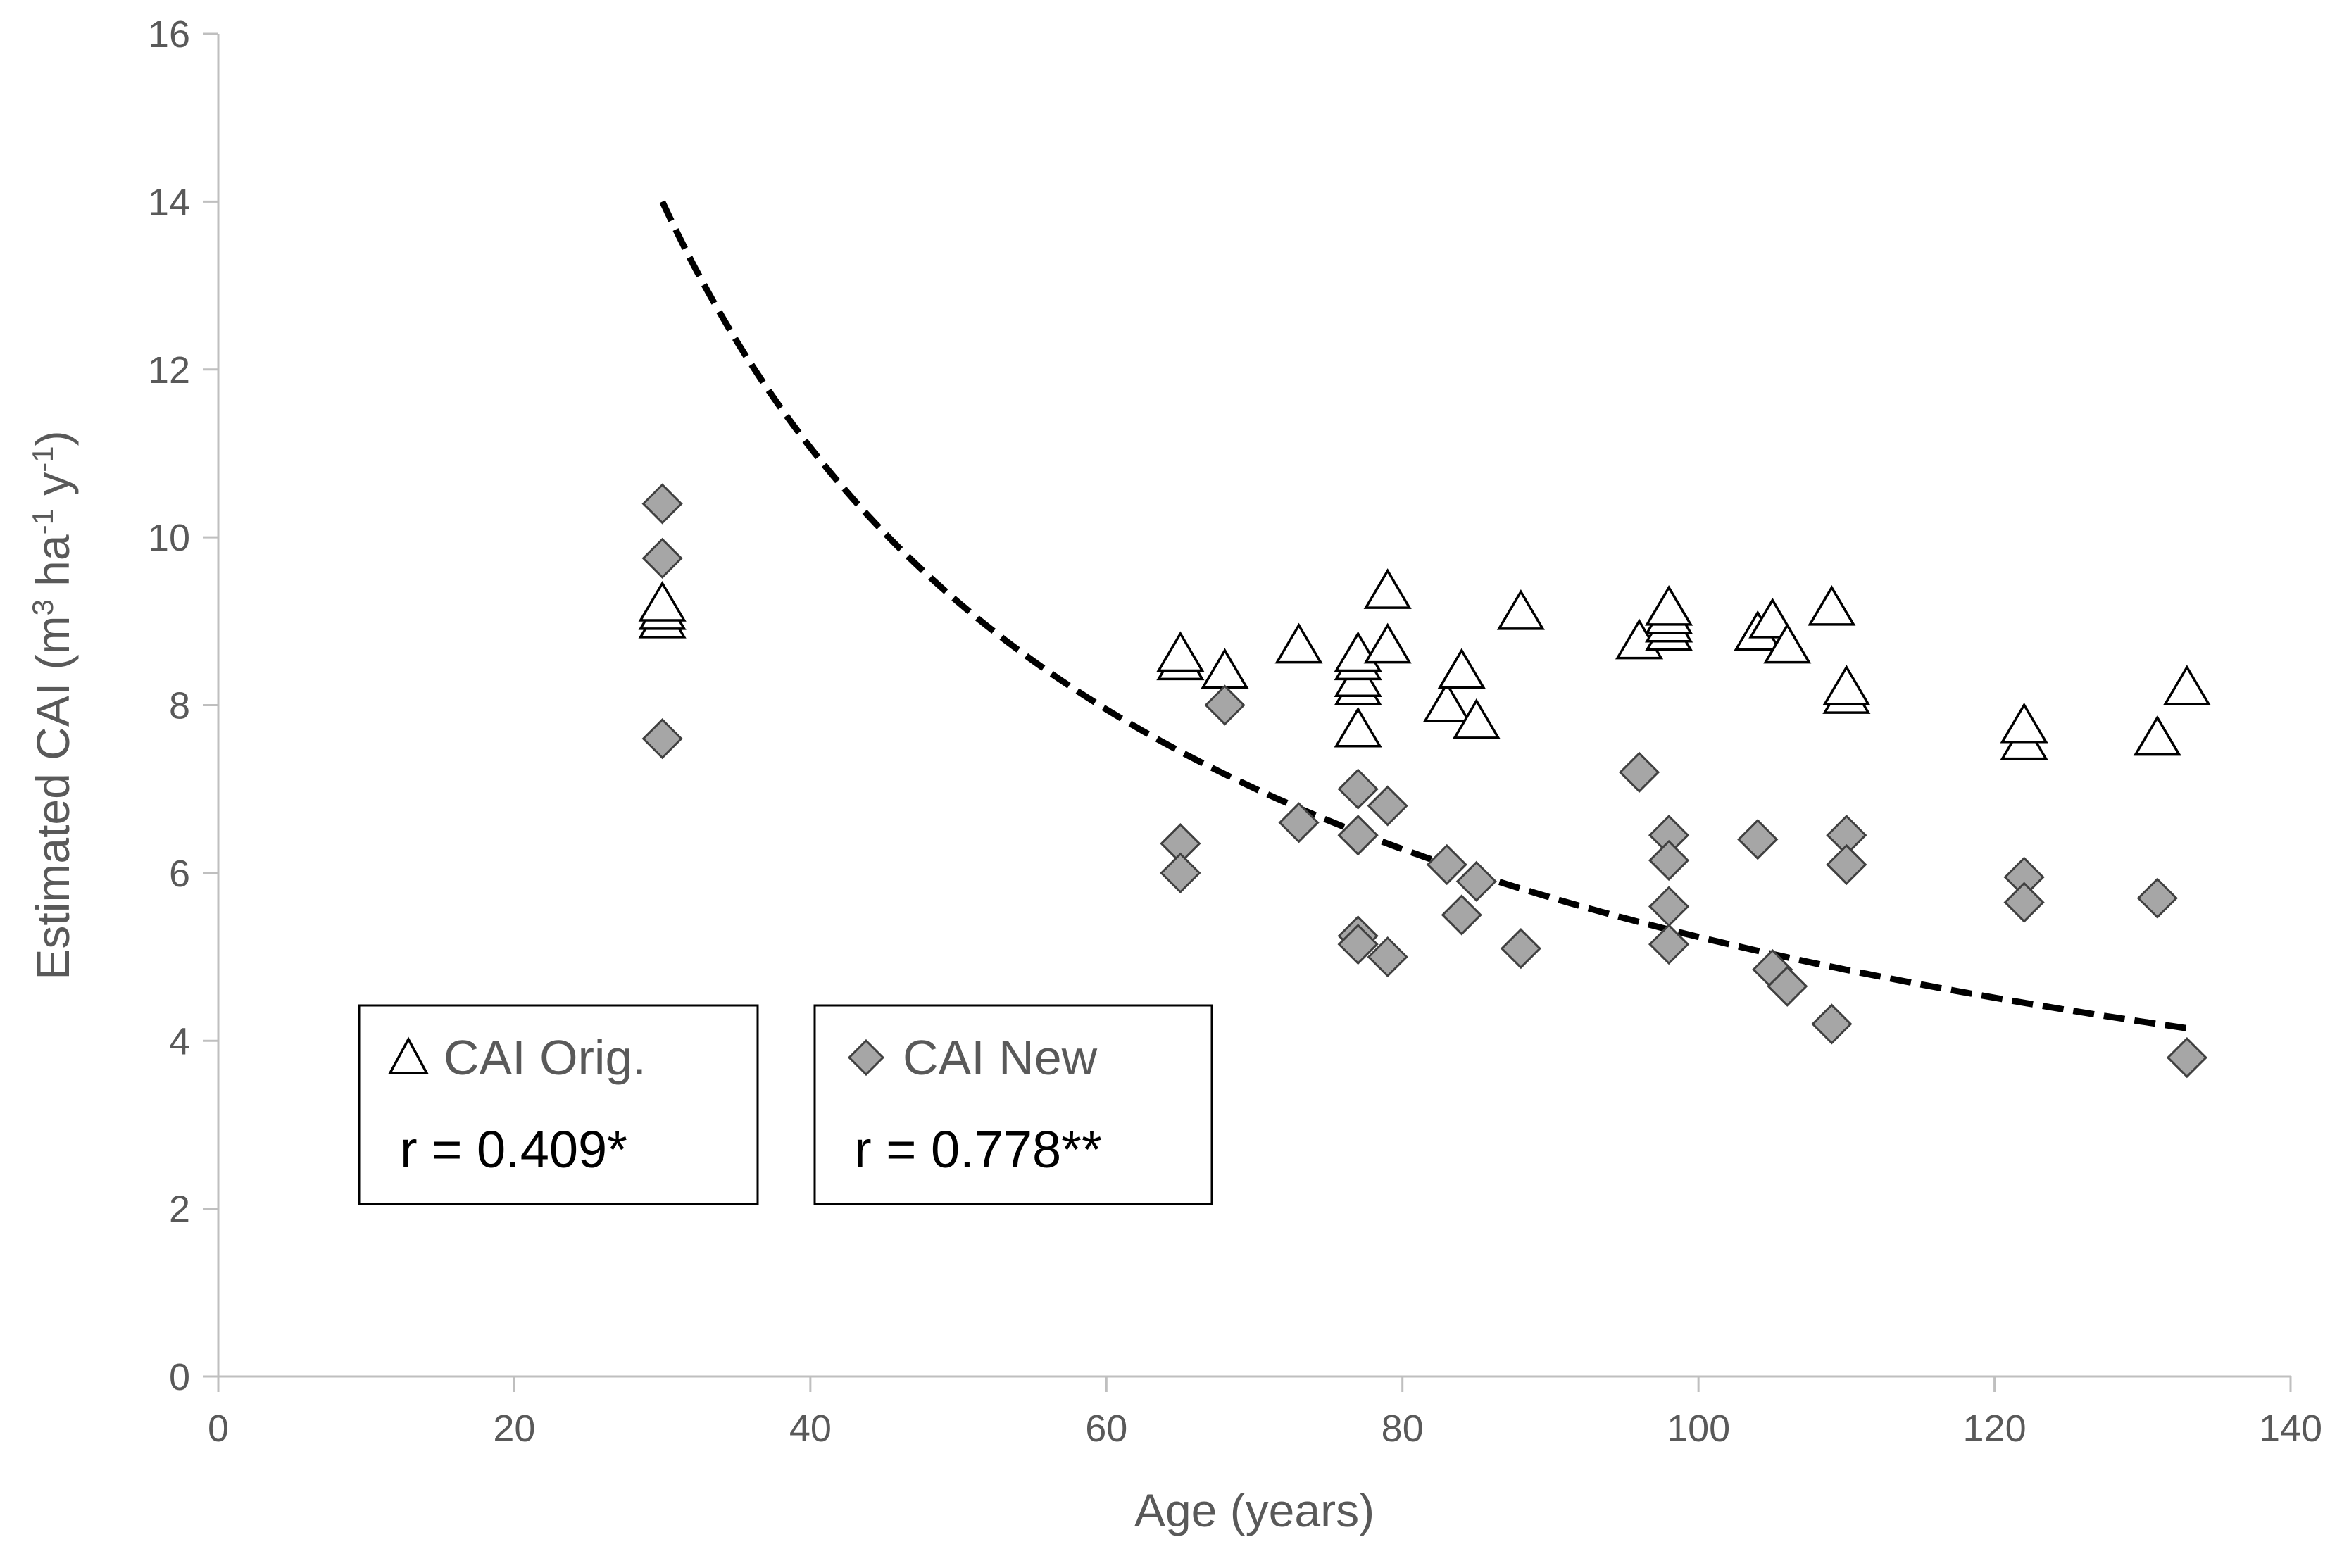  What do you see at coordinates (2290, 1428) in the screenshot?
I see `x-tick-label: 140` at bounding box center [2290, 1428].